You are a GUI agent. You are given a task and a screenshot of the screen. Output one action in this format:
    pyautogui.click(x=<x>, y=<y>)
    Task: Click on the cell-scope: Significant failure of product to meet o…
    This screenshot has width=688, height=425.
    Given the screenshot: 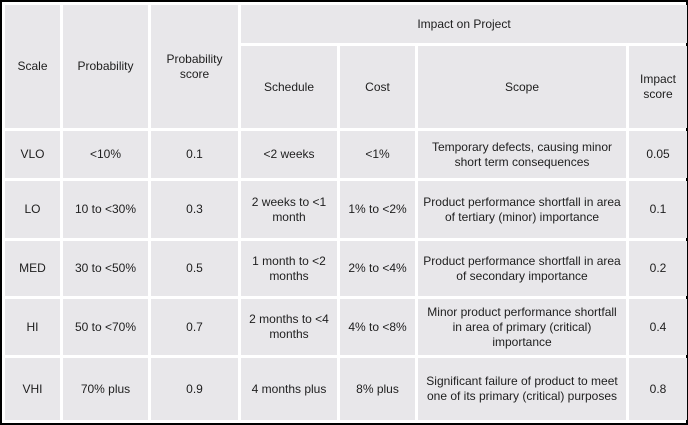 What is the action you would take?
    pyautogui.click(x=522, y=389)
    